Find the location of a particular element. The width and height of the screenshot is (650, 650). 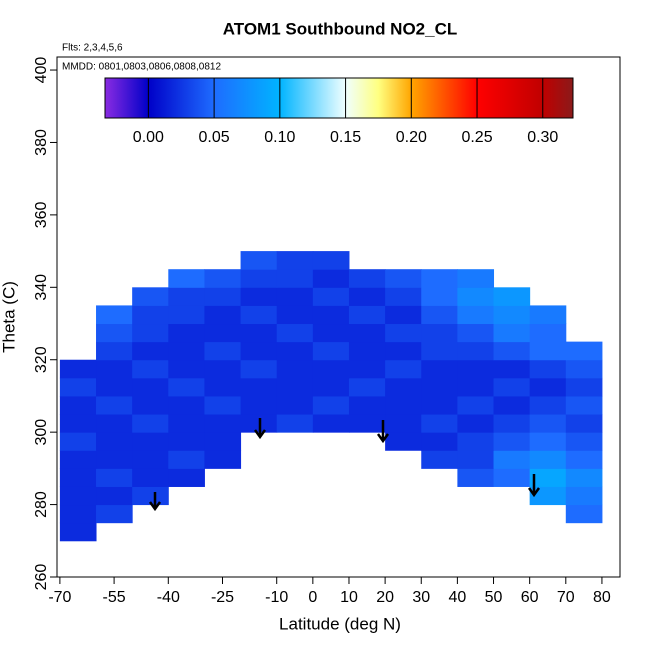

y-tick-label: 300 is located at coordinates (41, 432).